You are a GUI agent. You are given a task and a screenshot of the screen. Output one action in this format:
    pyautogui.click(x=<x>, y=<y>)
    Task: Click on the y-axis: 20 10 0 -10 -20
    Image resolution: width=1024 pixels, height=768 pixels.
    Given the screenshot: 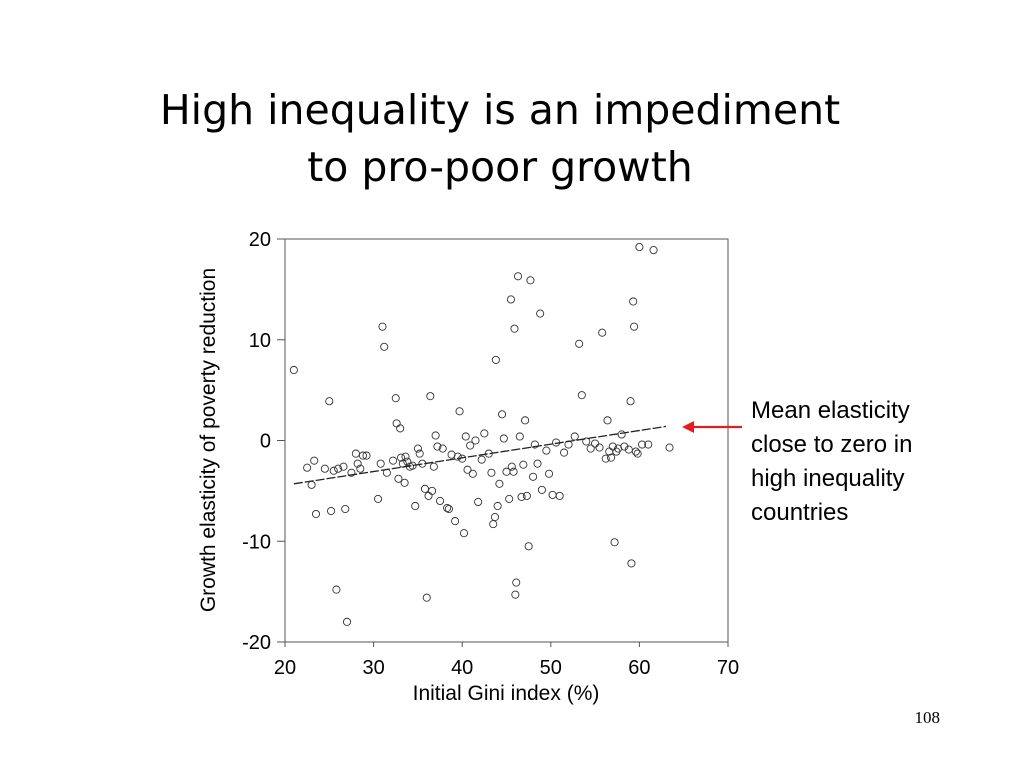 What is the action you would take?
    pyautogui.click(x=263, y=441)
    